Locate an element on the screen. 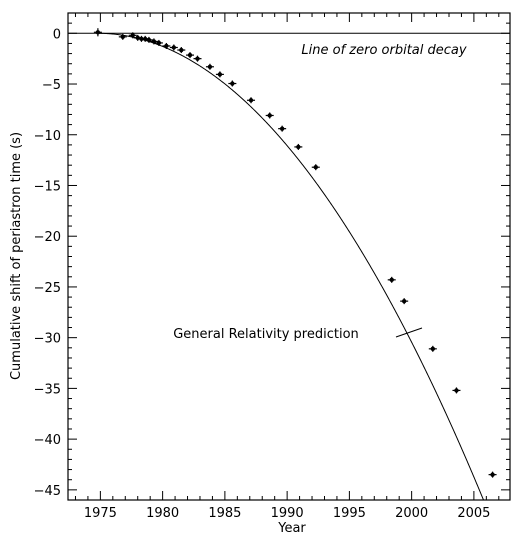 The height and width of the screenshot is (535, 517). y-tick-label: −15 is located at coordinates (47, 186).